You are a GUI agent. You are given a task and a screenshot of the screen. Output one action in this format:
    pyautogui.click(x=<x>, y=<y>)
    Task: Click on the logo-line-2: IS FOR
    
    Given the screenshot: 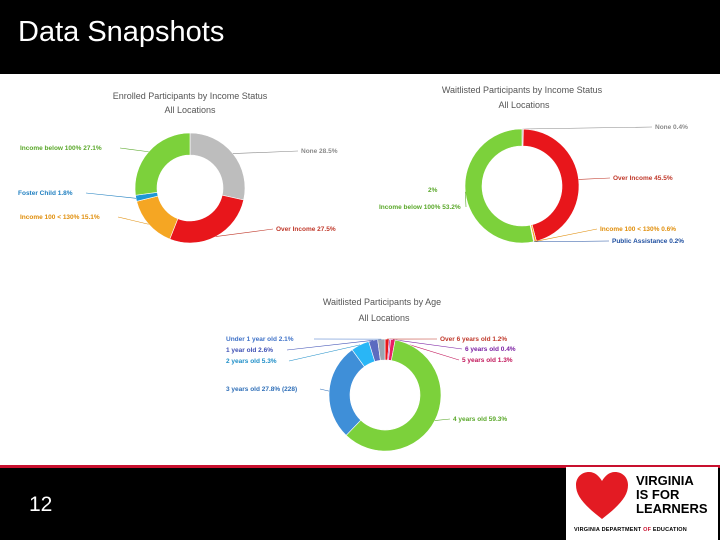 What is the action you would take?
    pyautogui.click(x=658, y=494)
    